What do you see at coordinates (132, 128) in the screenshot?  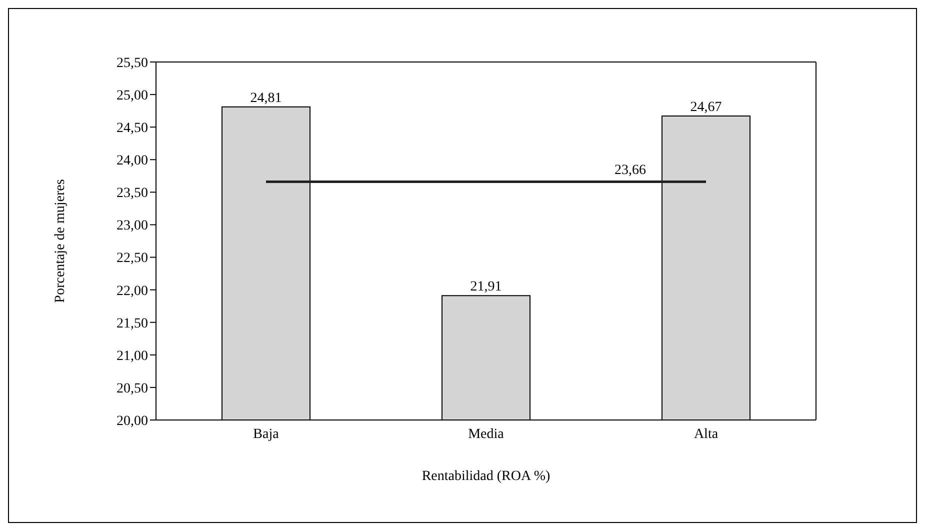 I see `y-tick-label: 24,50` at bounding box center [132, 128].